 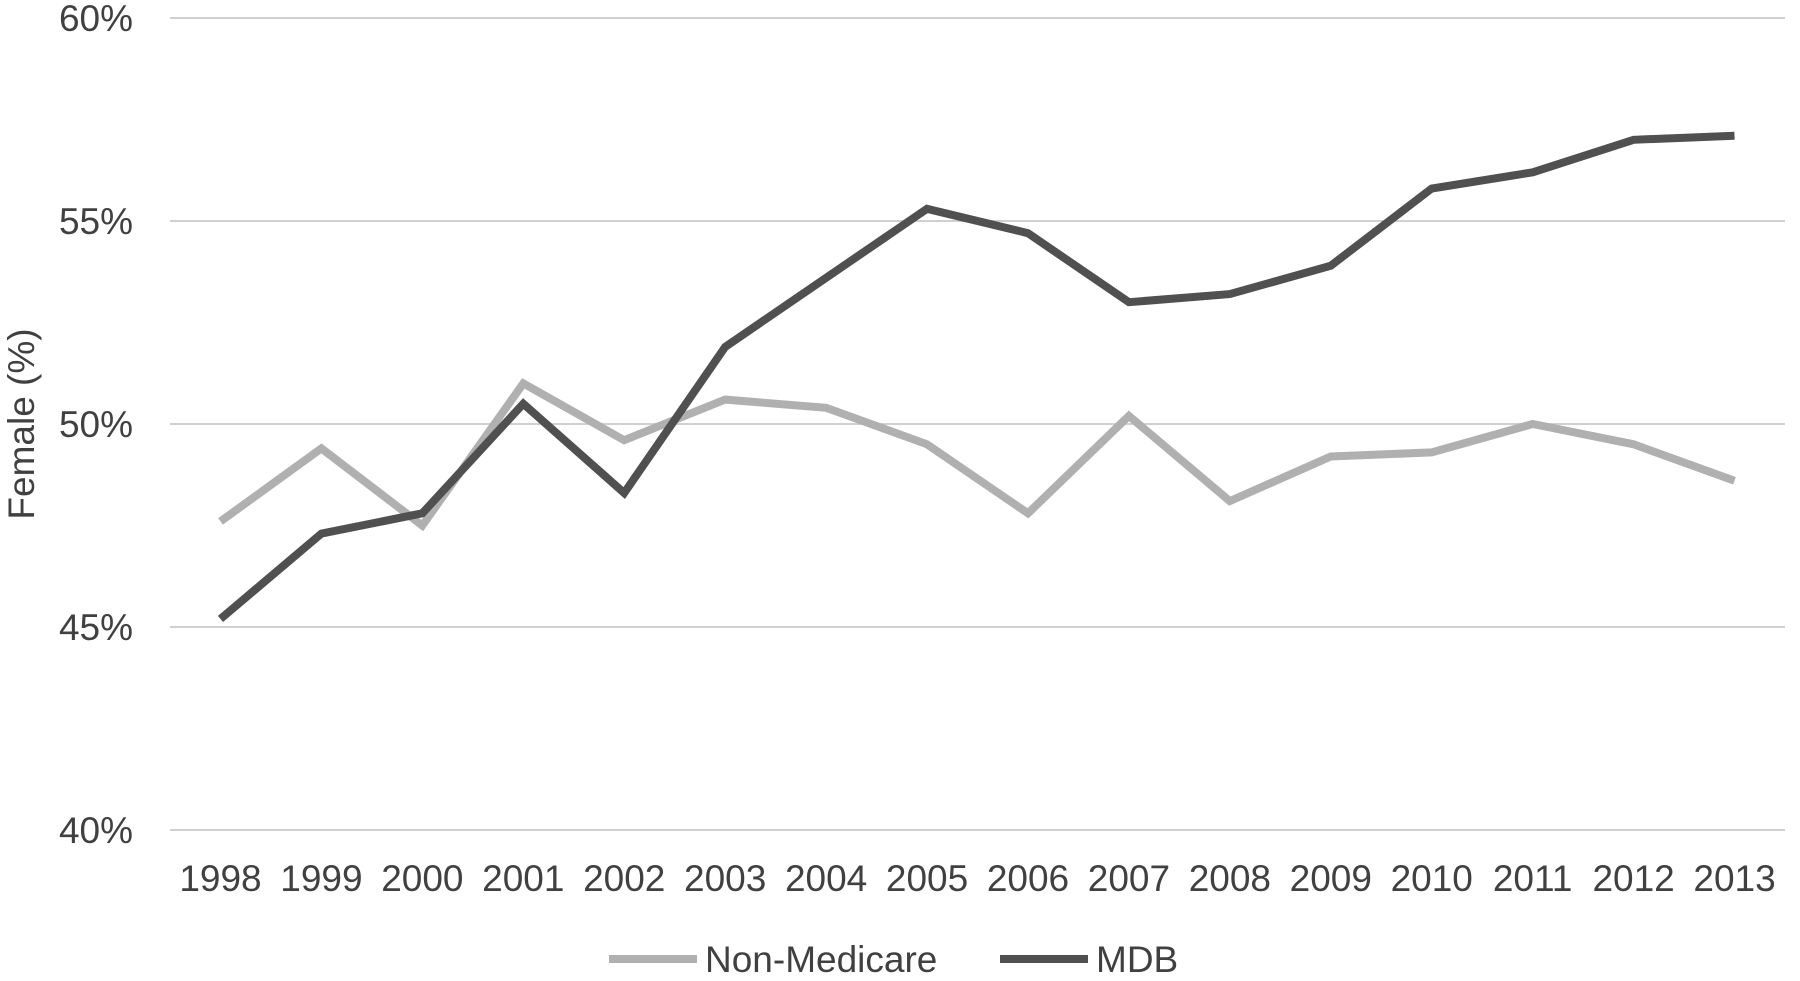 I want to click on x-tick-label: 2003, so click(x=725, y=878).